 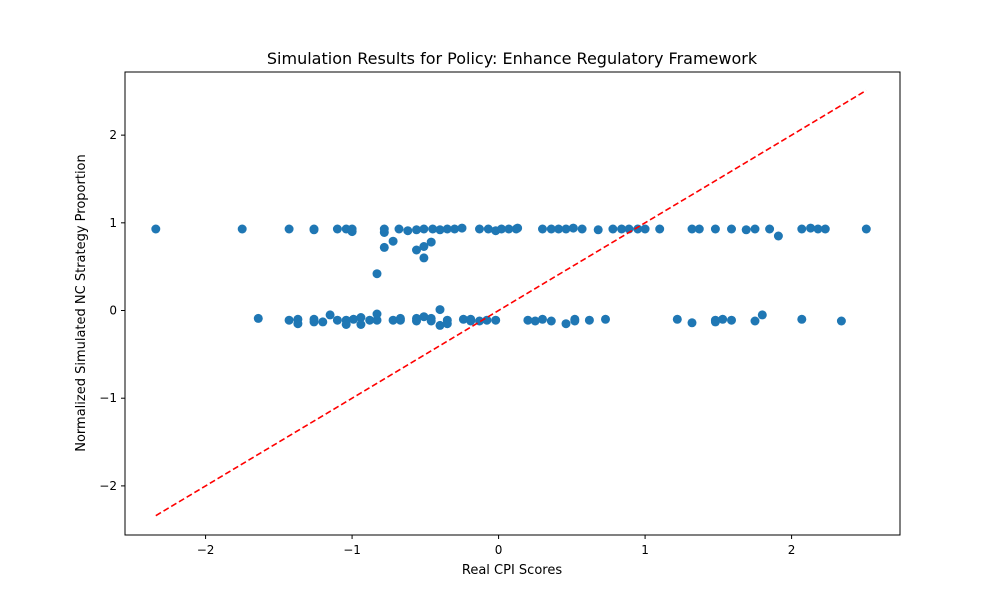 What do you see at coordinates (206, 550) in the screenshot?
I see `x-tick-label: −2` at bounding box center [206, 550].